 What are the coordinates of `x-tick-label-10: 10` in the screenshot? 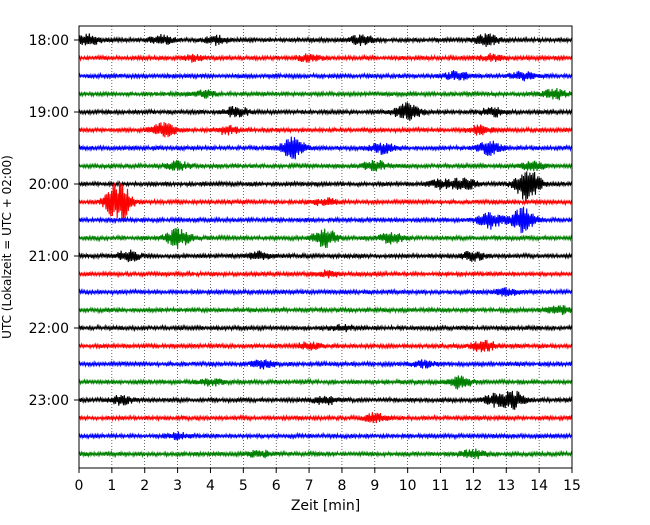 It's located at (408, 486).